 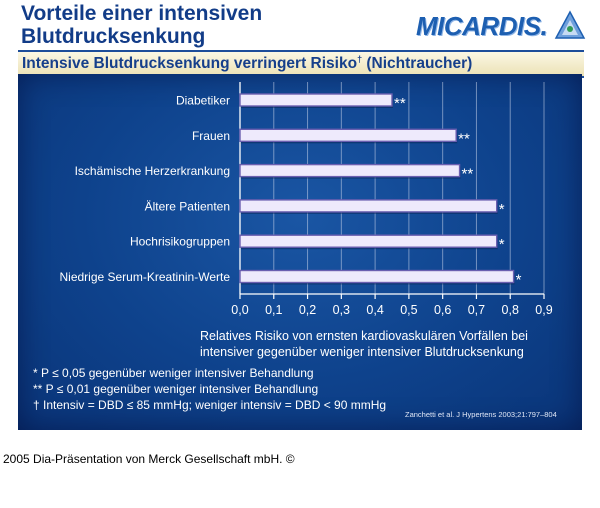 What do you see at coordinates (113, 36) in the screenshot?
I see `title-line-2: Blutdrucksenkung` at bounding box center [113, 36].